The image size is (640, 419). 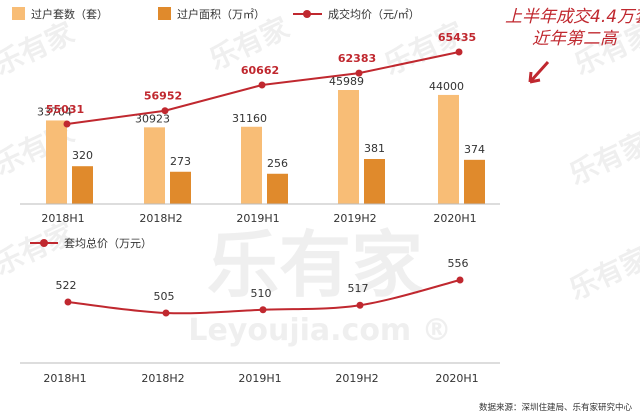 I want to click on annotation-line-2: 近年第二高, so click(x=576, y=39).